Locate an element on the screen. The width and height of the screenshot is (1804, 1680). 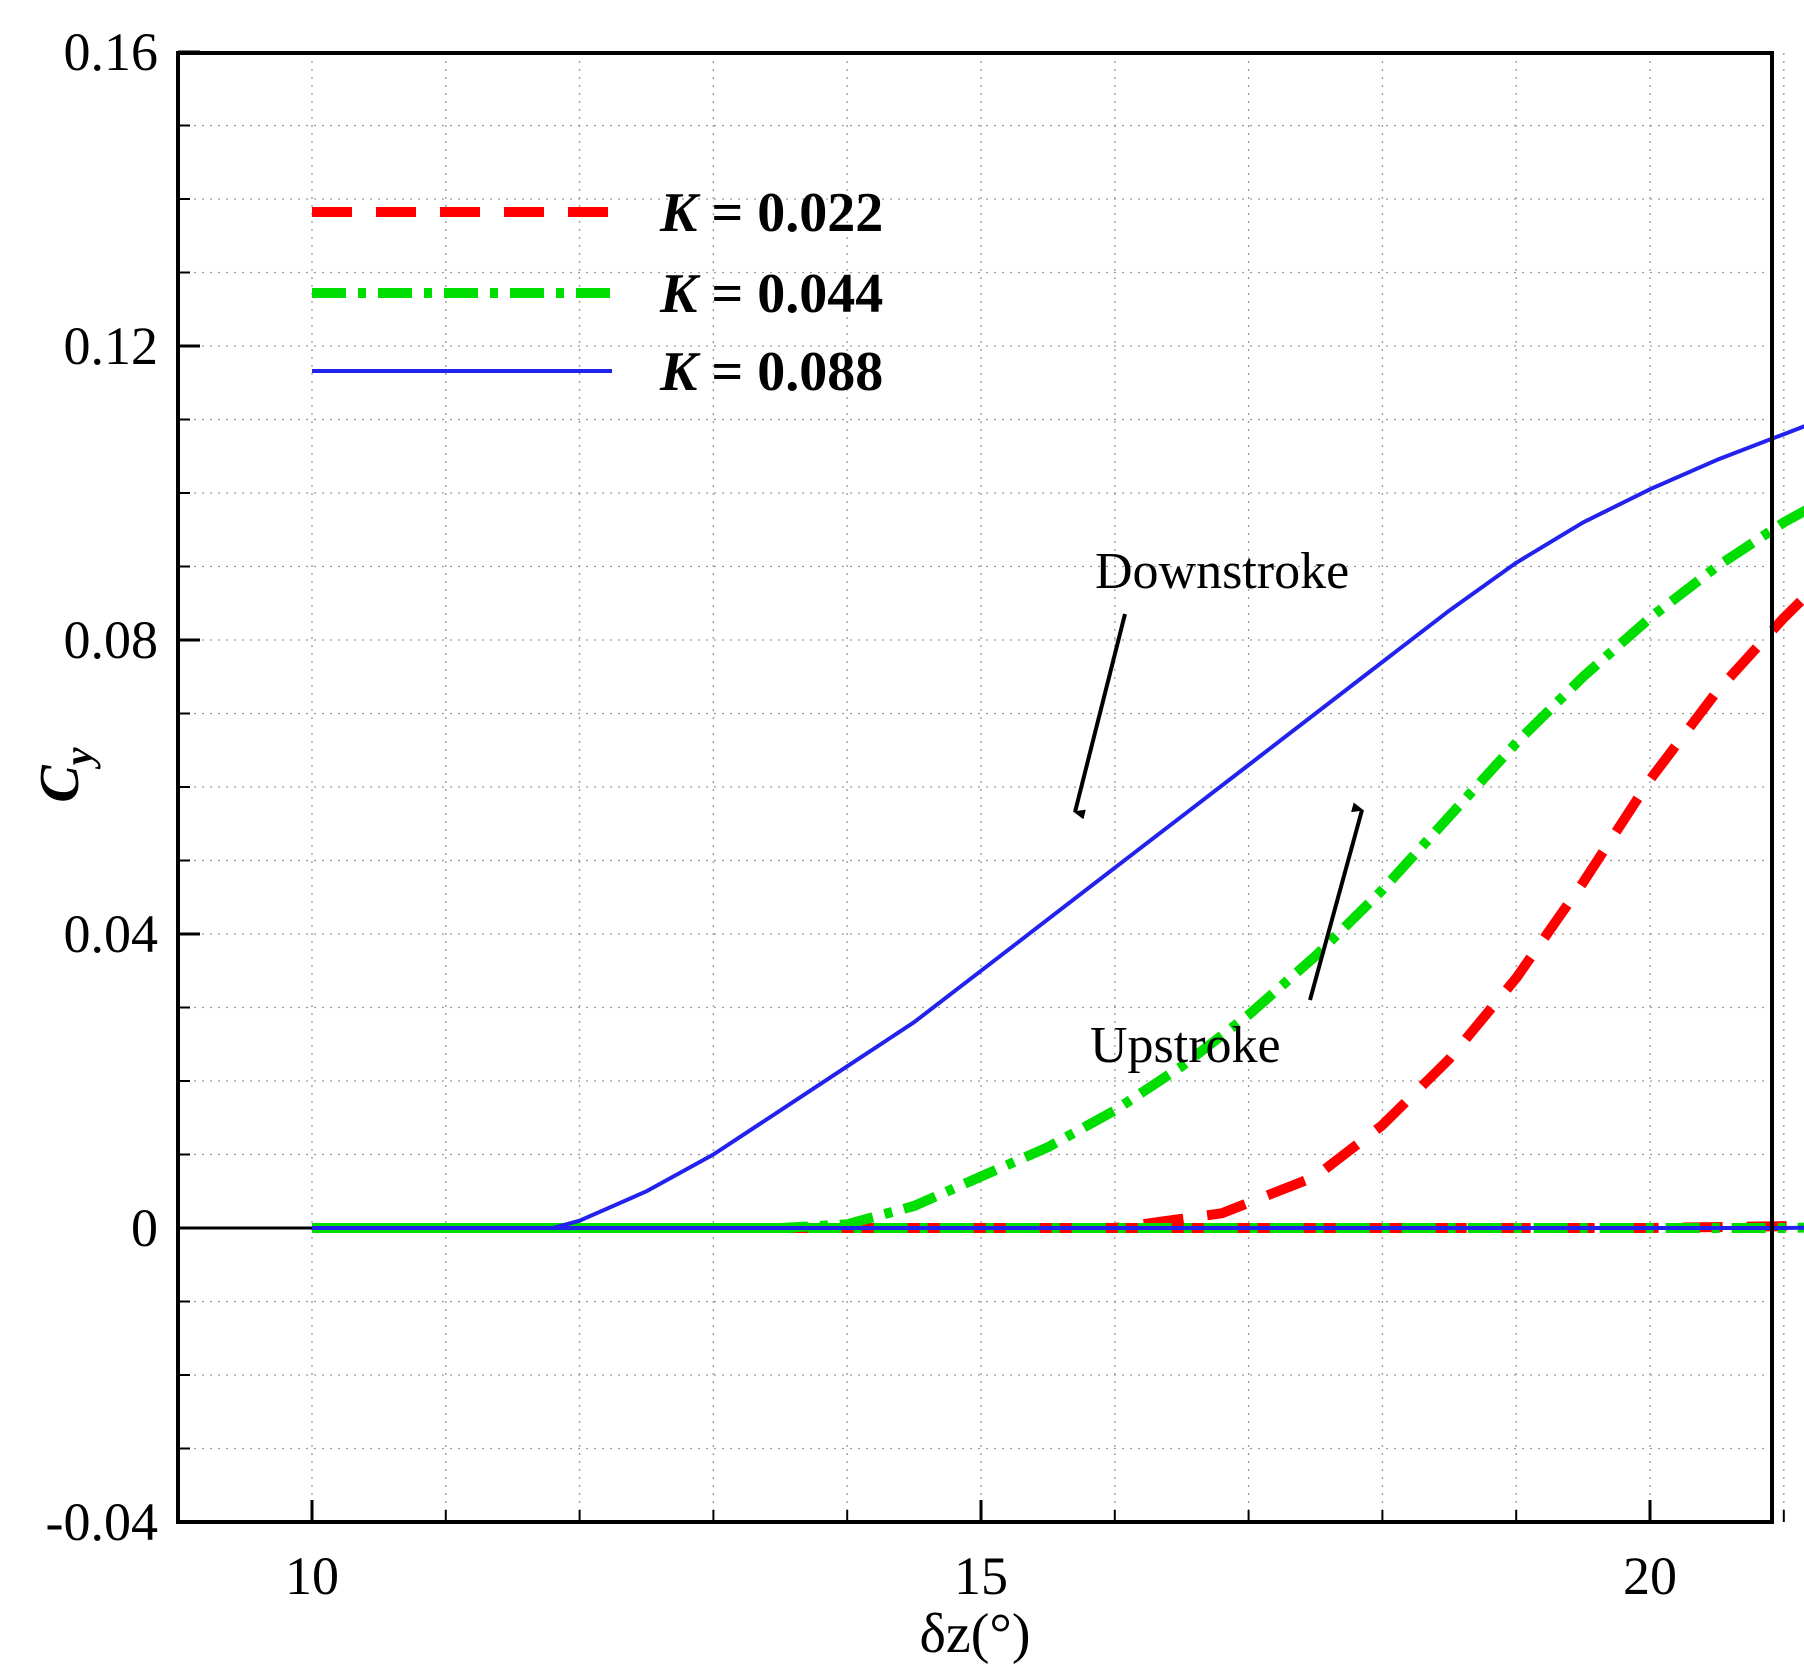
upstroke-arrow is located at coordinates (1336, 901).